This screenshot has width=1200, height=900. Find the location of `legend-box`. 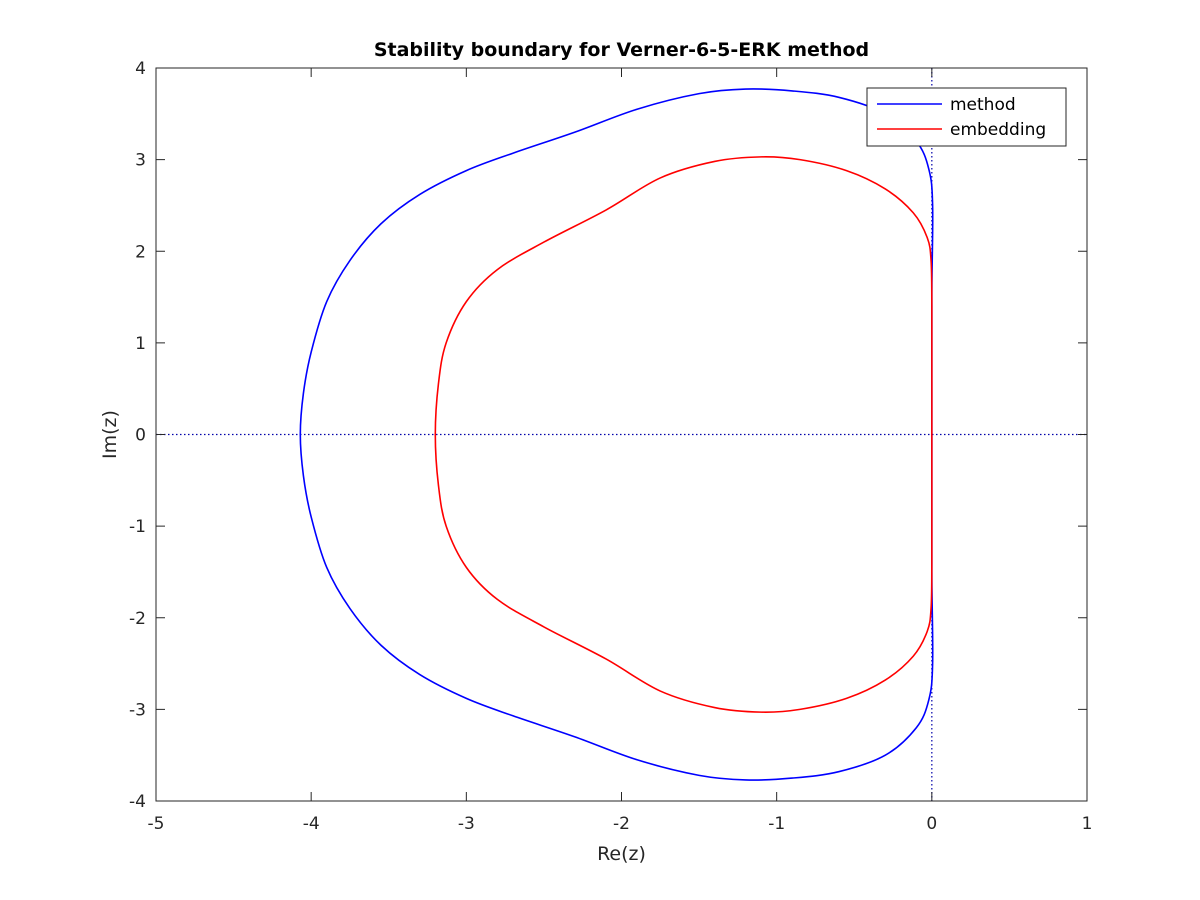

legend-box is located at coordinates (966, 117).